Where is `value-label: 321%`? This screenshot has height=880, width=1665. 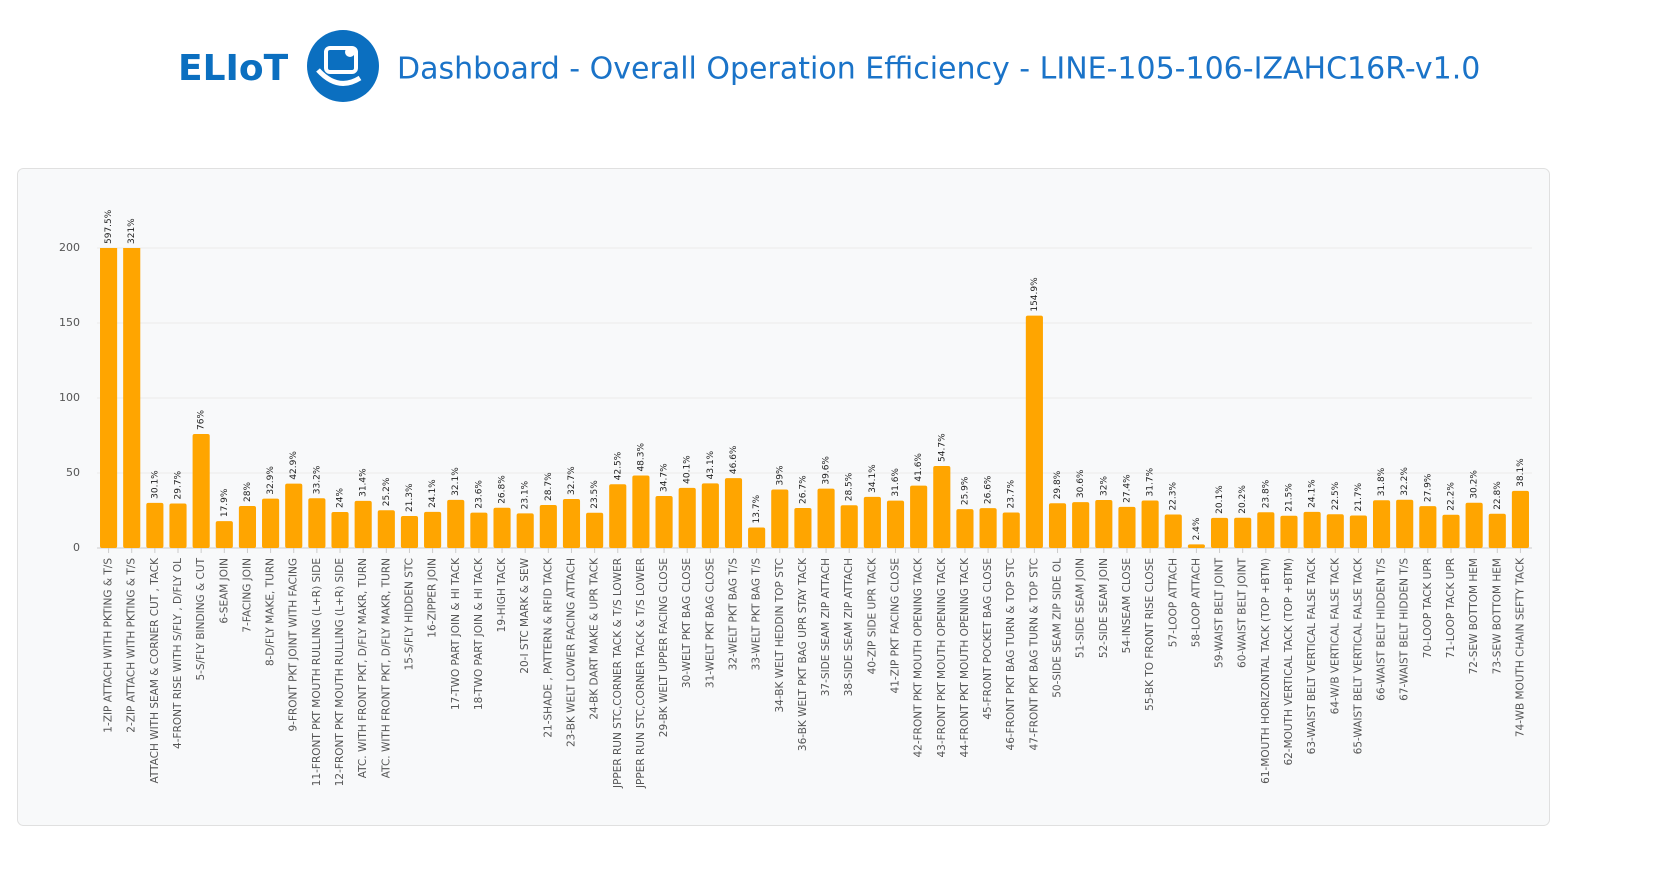
value-label: 321% is located at coordinates (132, 231).